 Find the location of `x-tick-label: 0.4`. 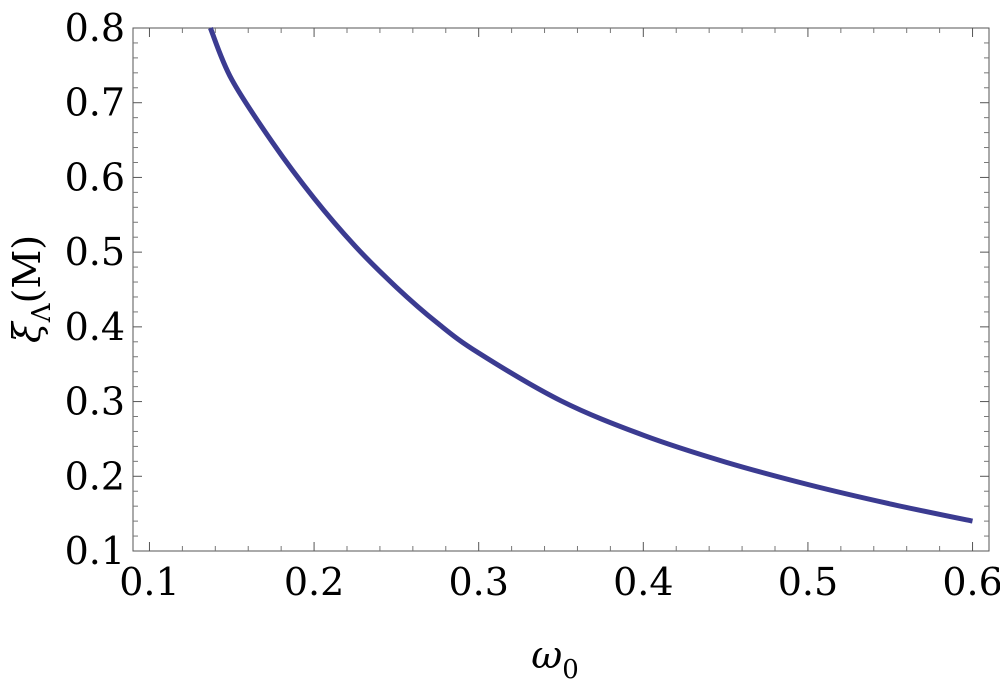

x-tick-label: 0.4 is located at coordinates (643, 582).